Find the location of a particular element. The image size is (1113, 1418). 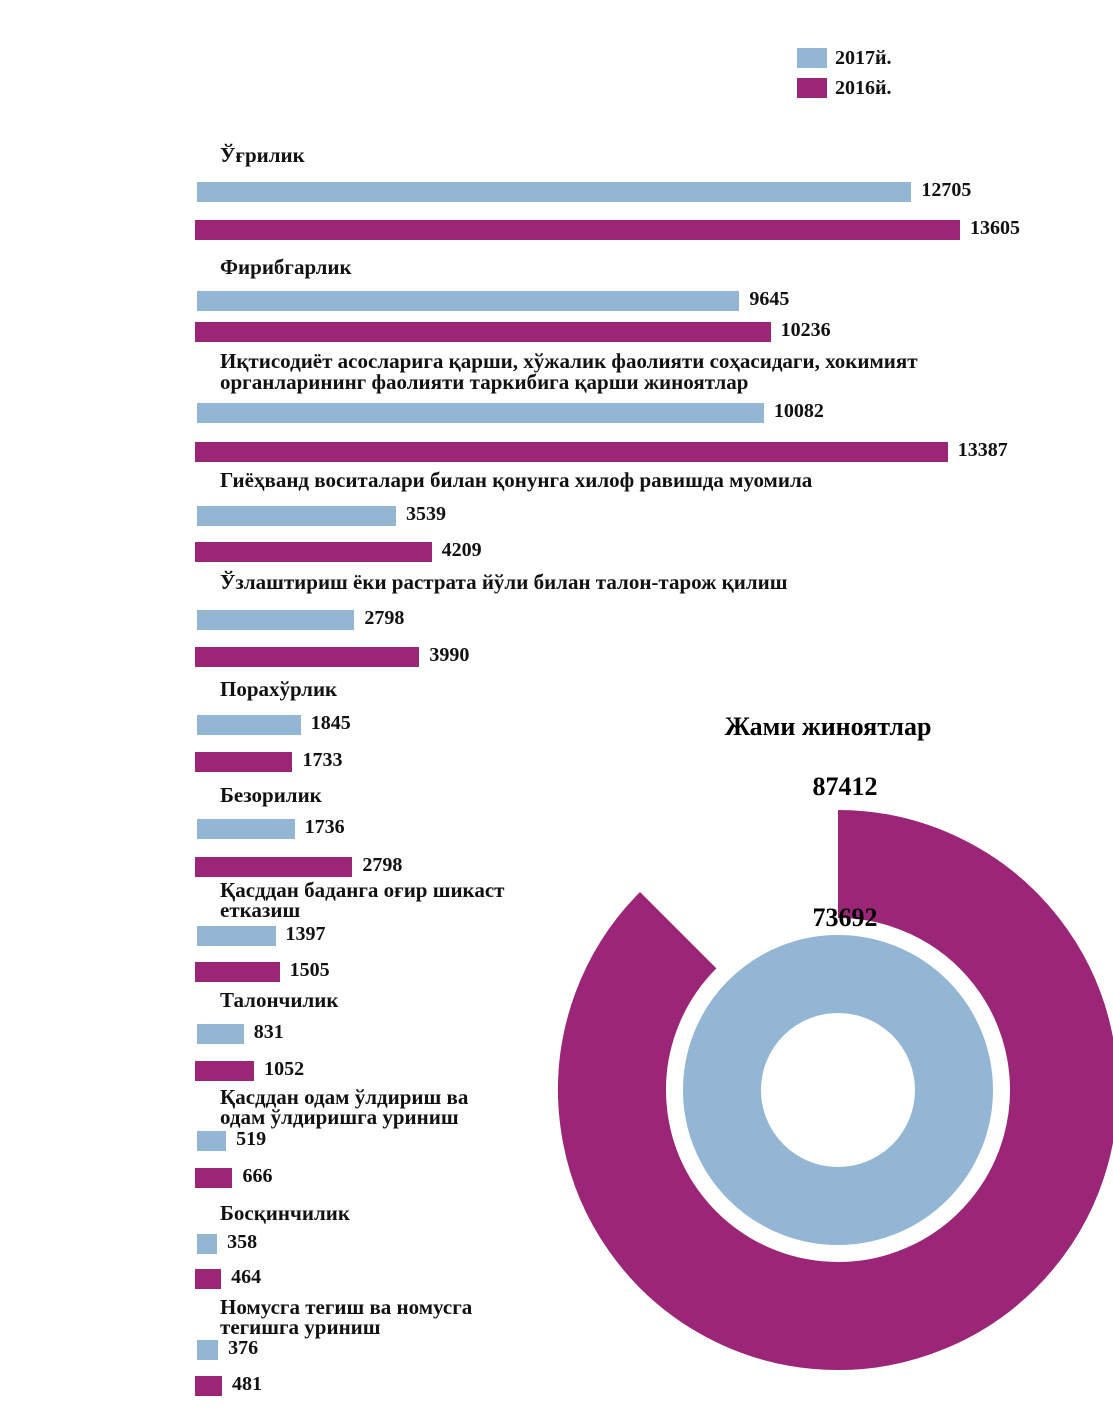

value-label: 1052 is located at coordinates (284, 1069).